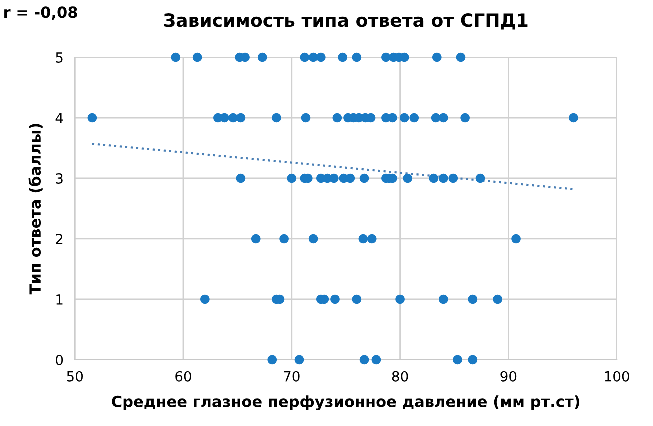  I want to click on chart-title: Зависимость типа ответа от СГПД1, so click(346, 22).